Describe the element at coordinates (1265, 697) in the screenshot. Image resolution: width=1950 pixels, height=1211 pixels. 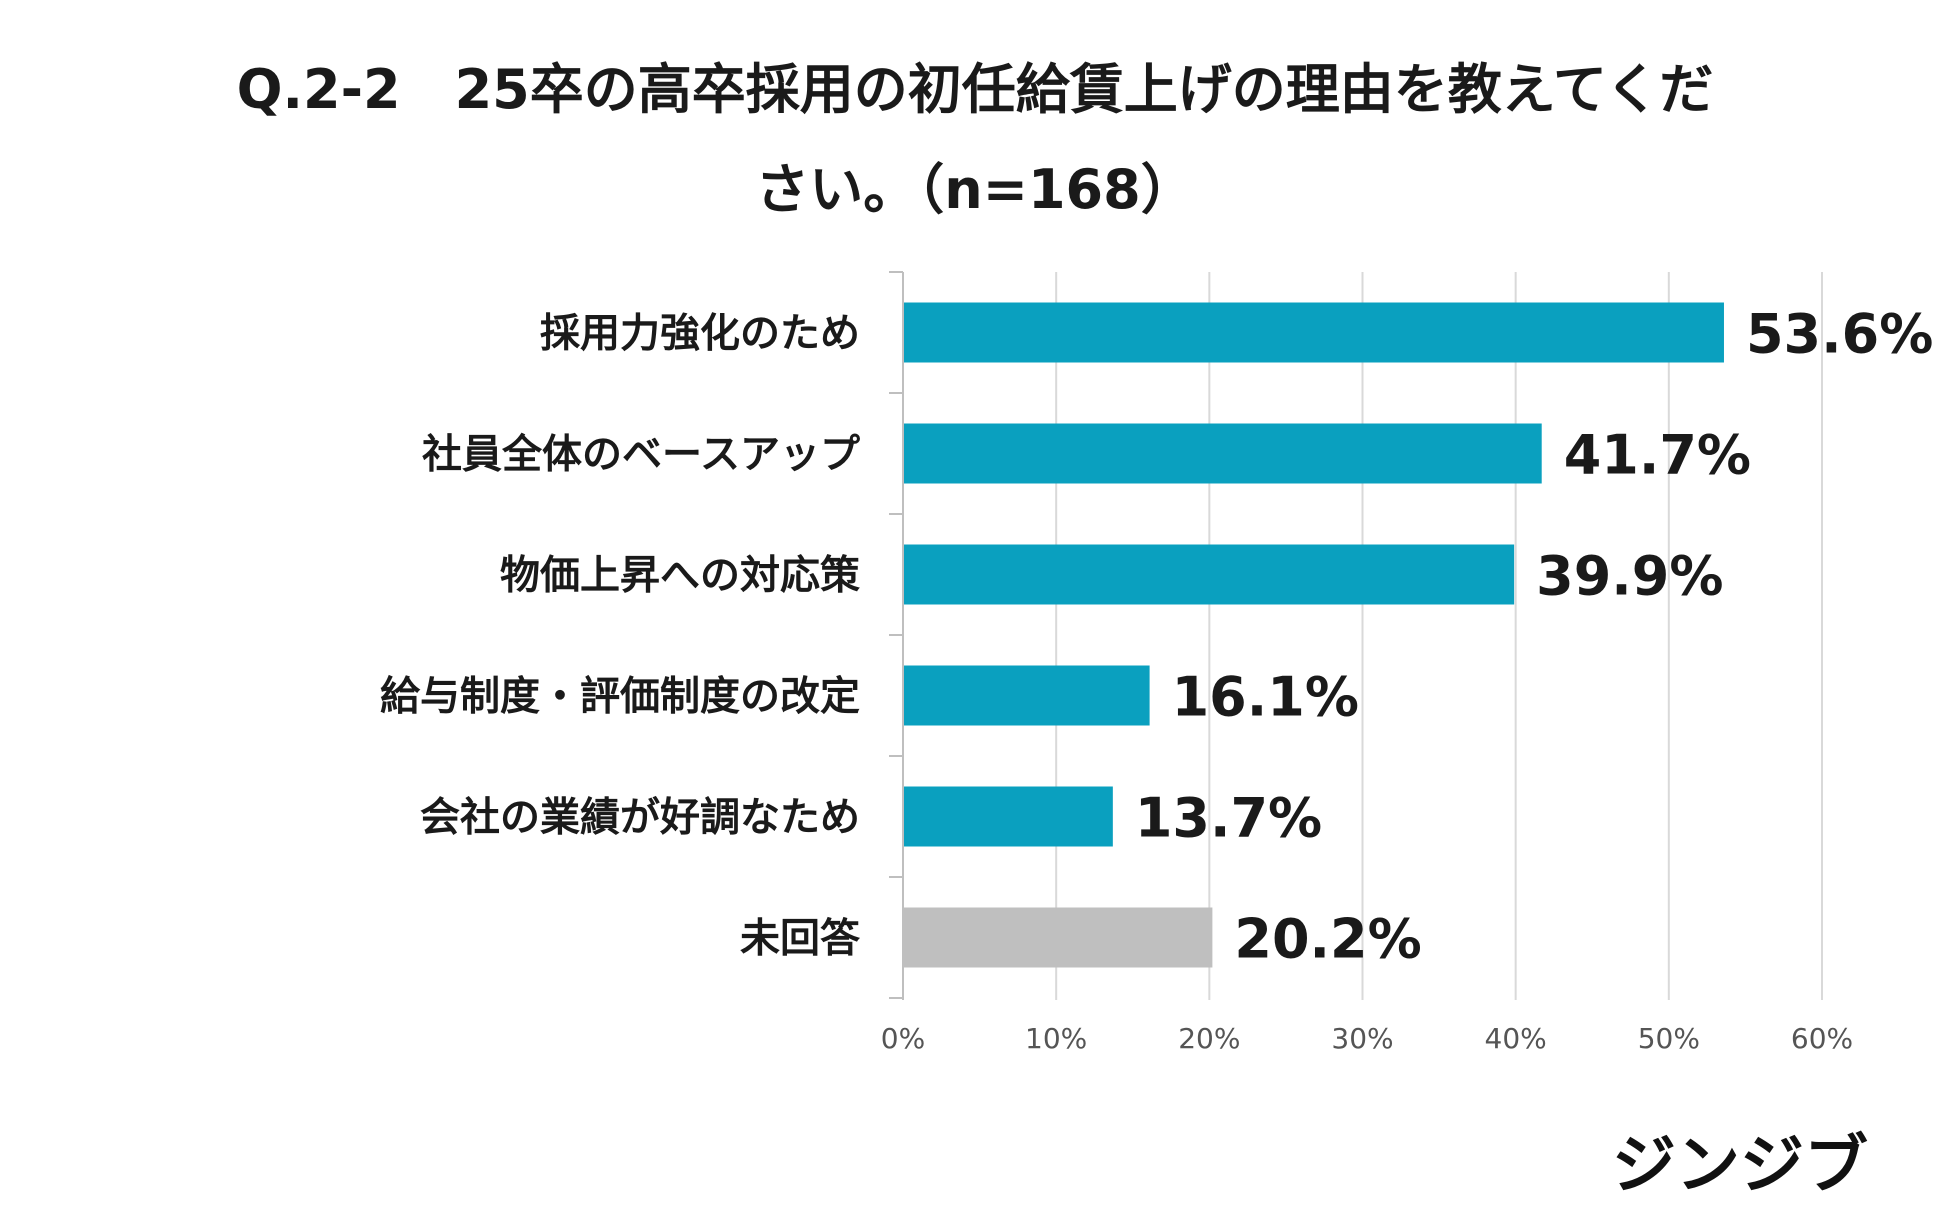
I see `data-label: 16.1%` at that location.